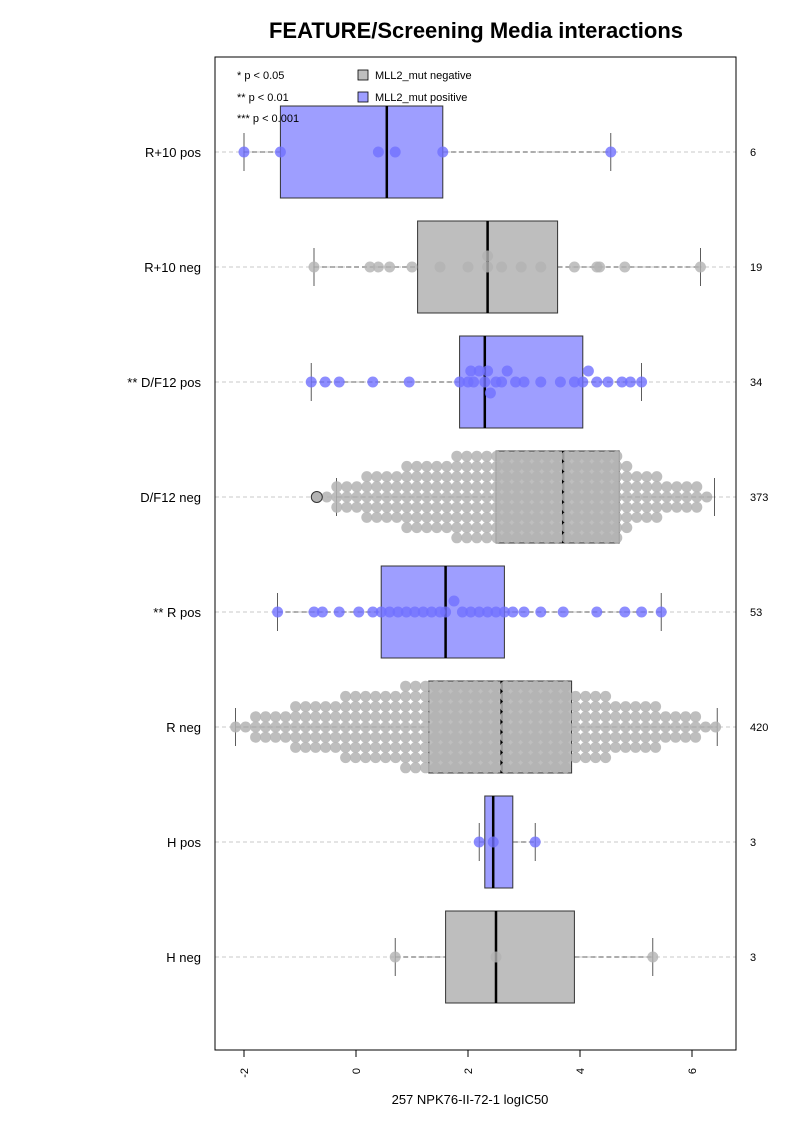  Describe the element at coordinates (469, 1071) in the screenshot. I see `x-tick-label: 2` at that location.